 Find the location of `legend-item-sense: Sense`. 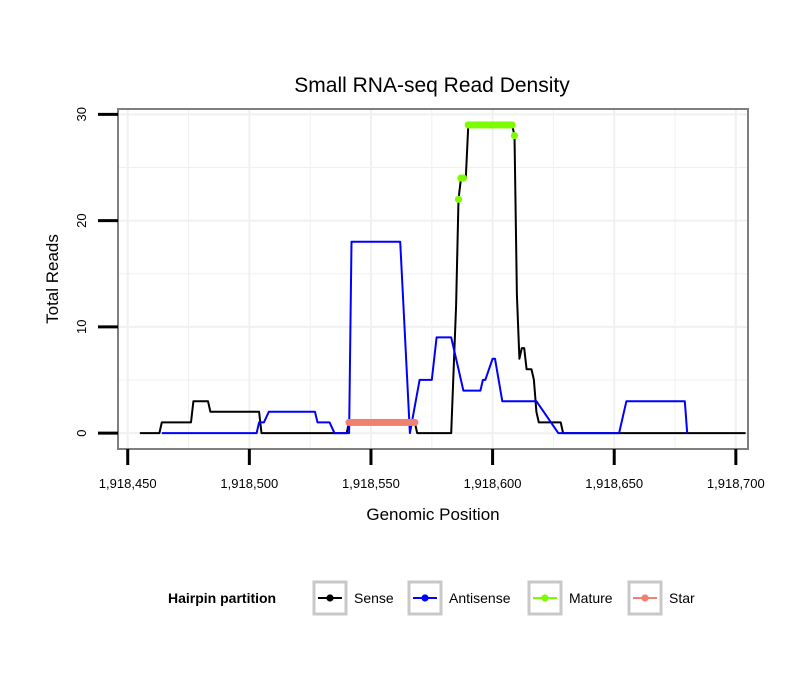

legend-item-sense: Sense is located at coordinates (353, 598).